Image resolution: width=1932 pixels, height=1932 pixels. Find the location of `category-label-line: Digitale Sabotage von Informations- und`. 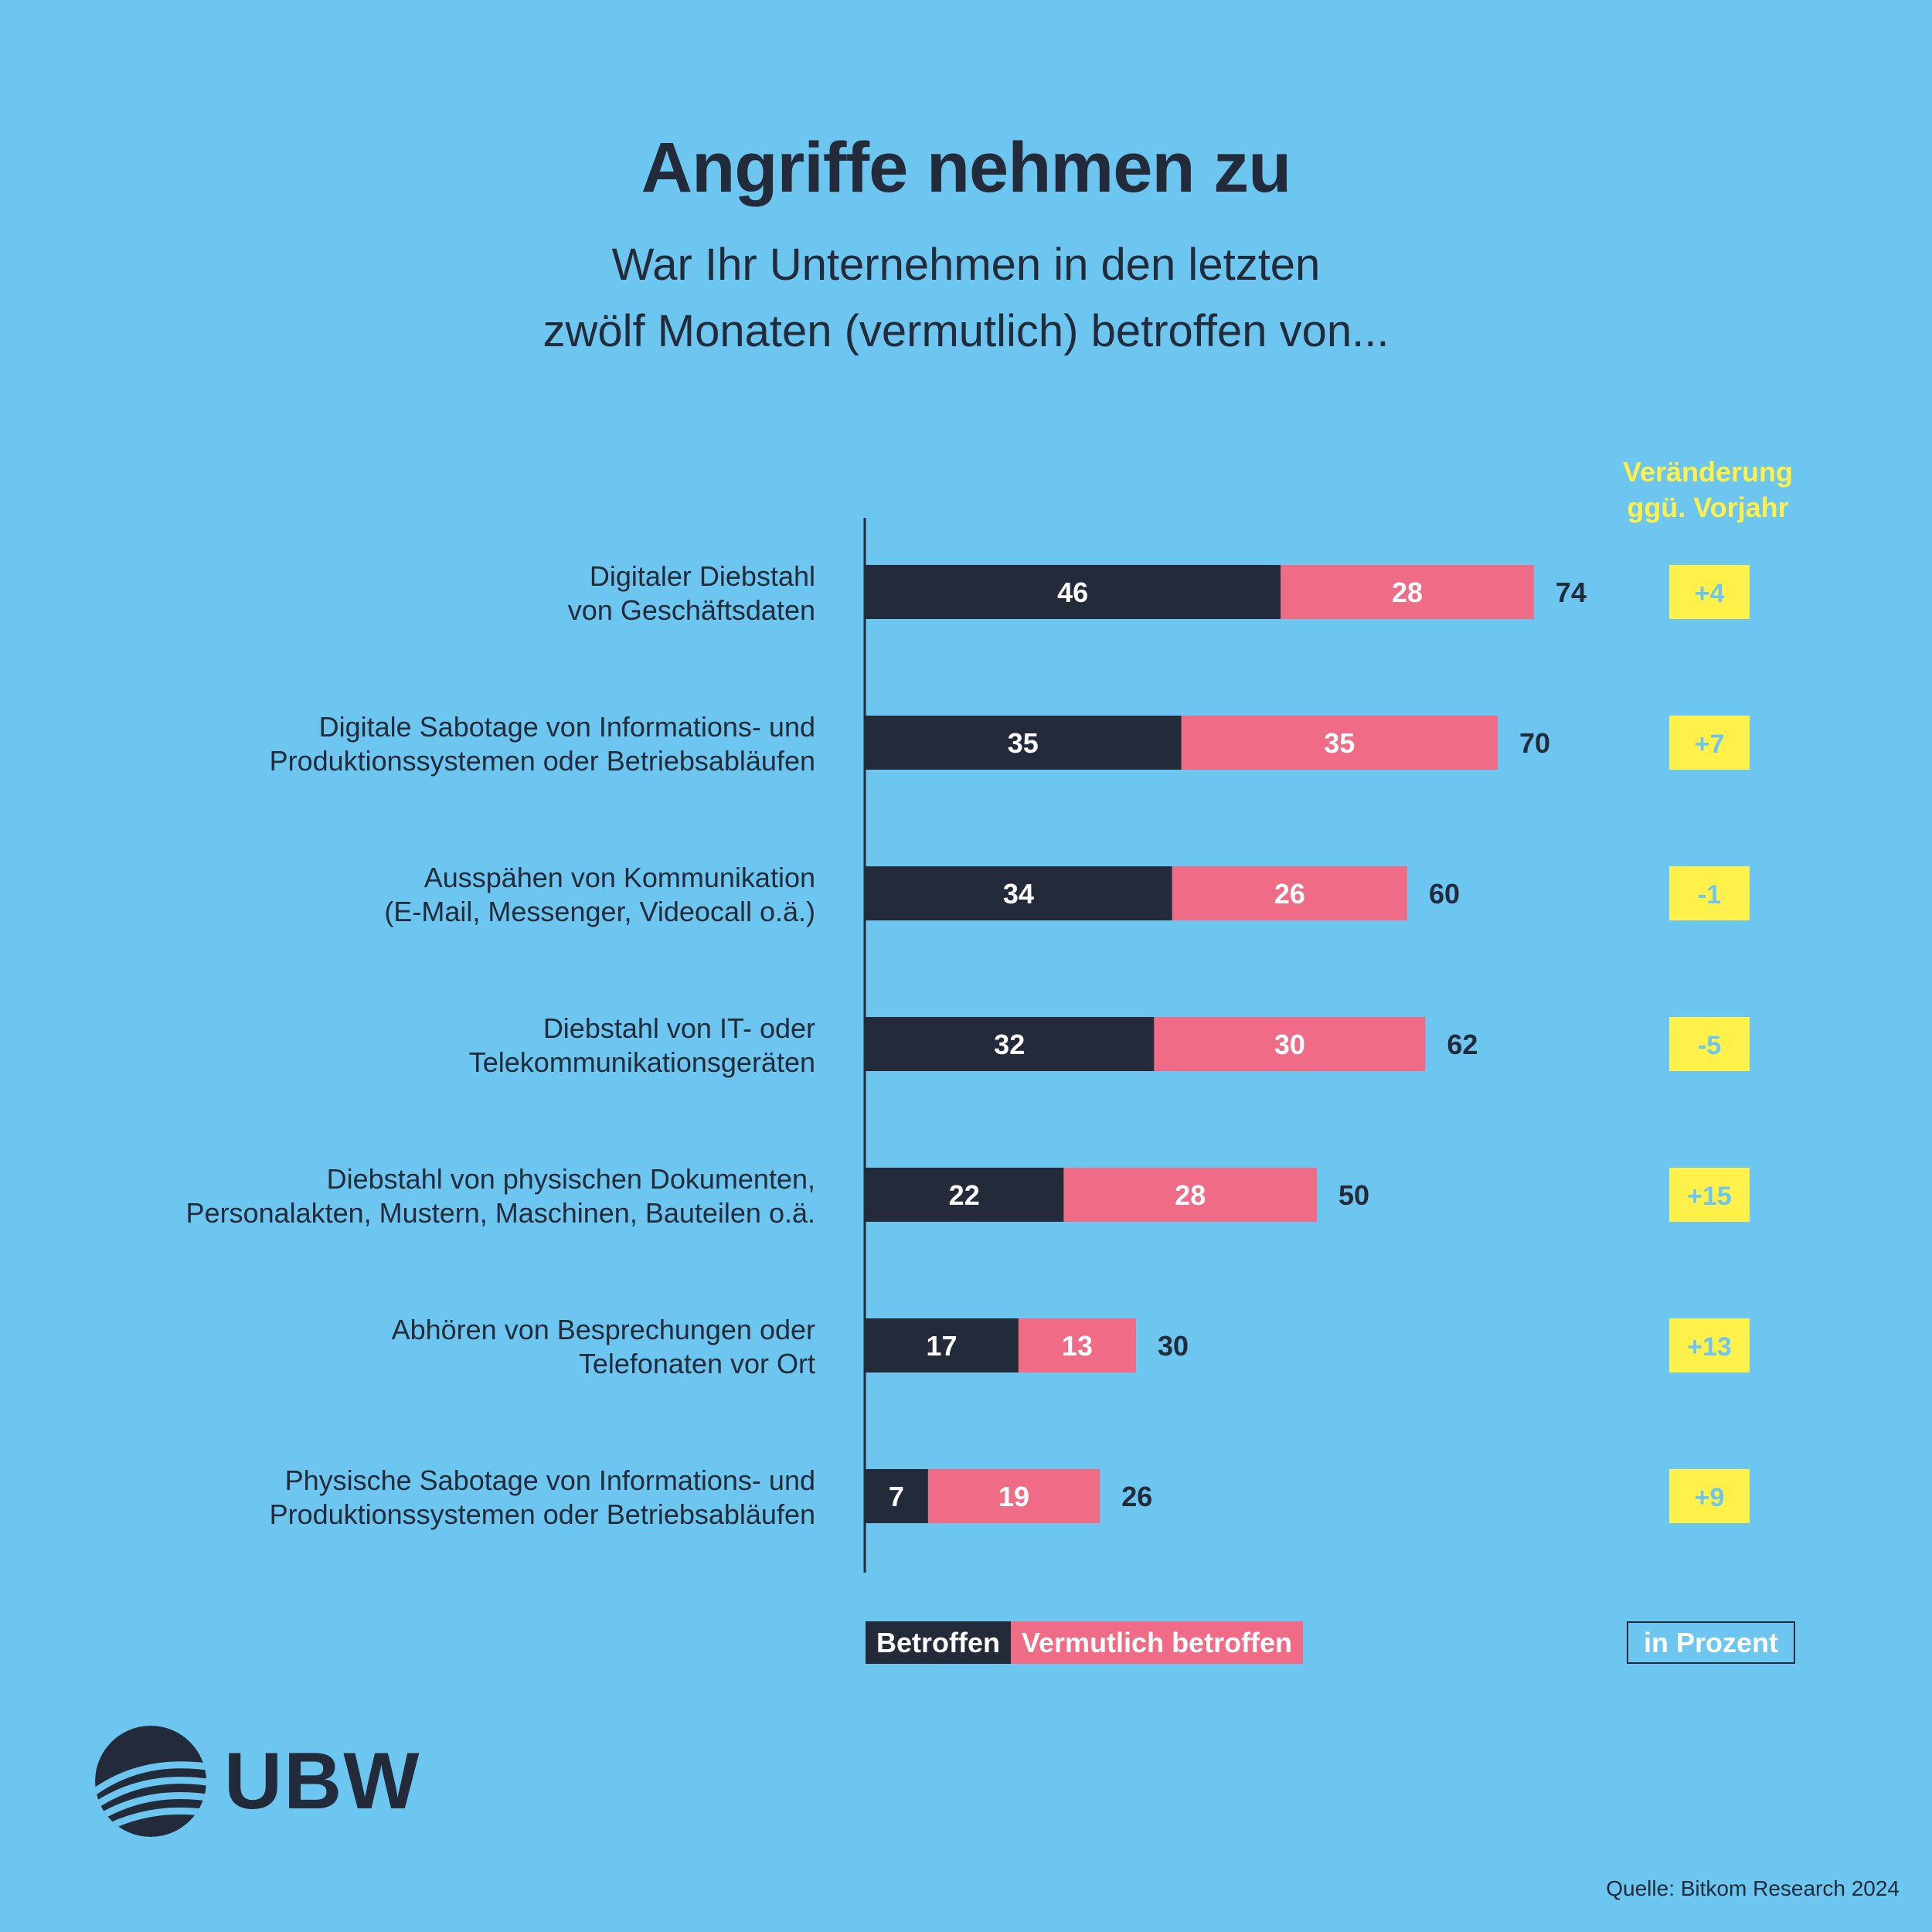

category-label-line: Digitale Sabotage von Informations- und is located at coordinates (567, 727).